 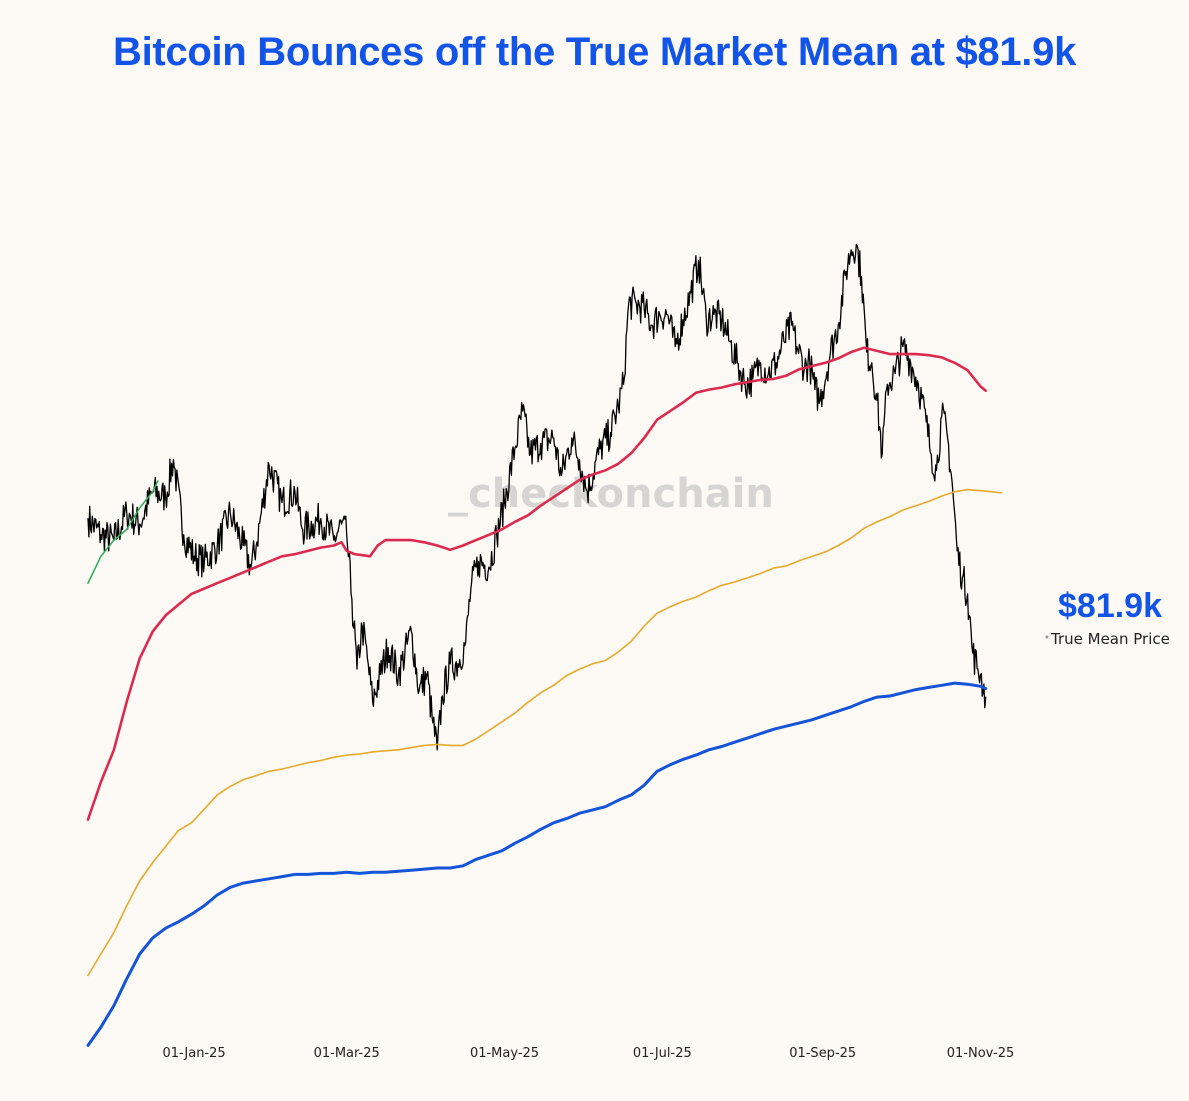 What do you see at coordinates (347, 1053) in the screenshot?
I see `x-tick-label: 01-Mar-25` at bounding box center [347, 1053].